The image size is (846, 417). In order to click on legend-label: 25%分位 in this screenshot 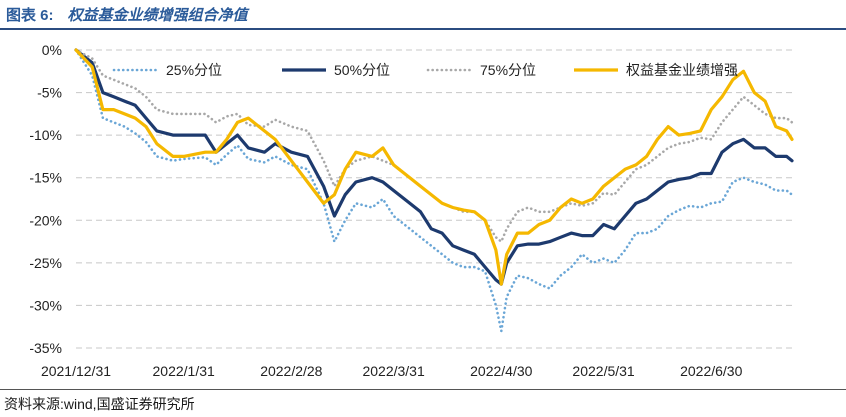, I will do `click(194, 70)`.